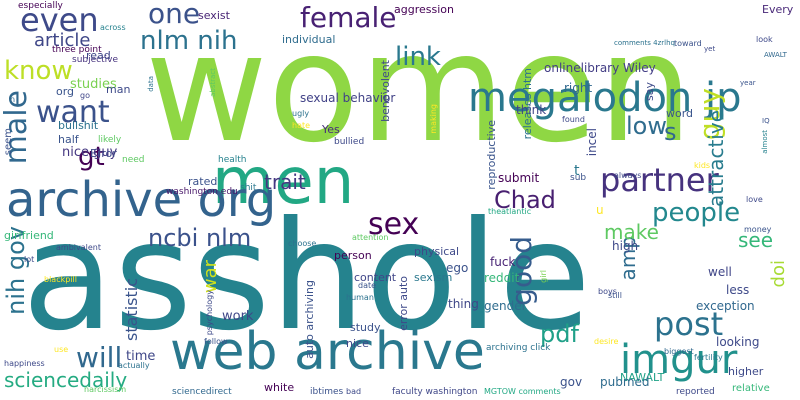 This screenshot has height=400, width=800. What do you see at coordinates (418, 57) in the screenshot?
I see `cloud-word: link` at bounding box center [418, 57].